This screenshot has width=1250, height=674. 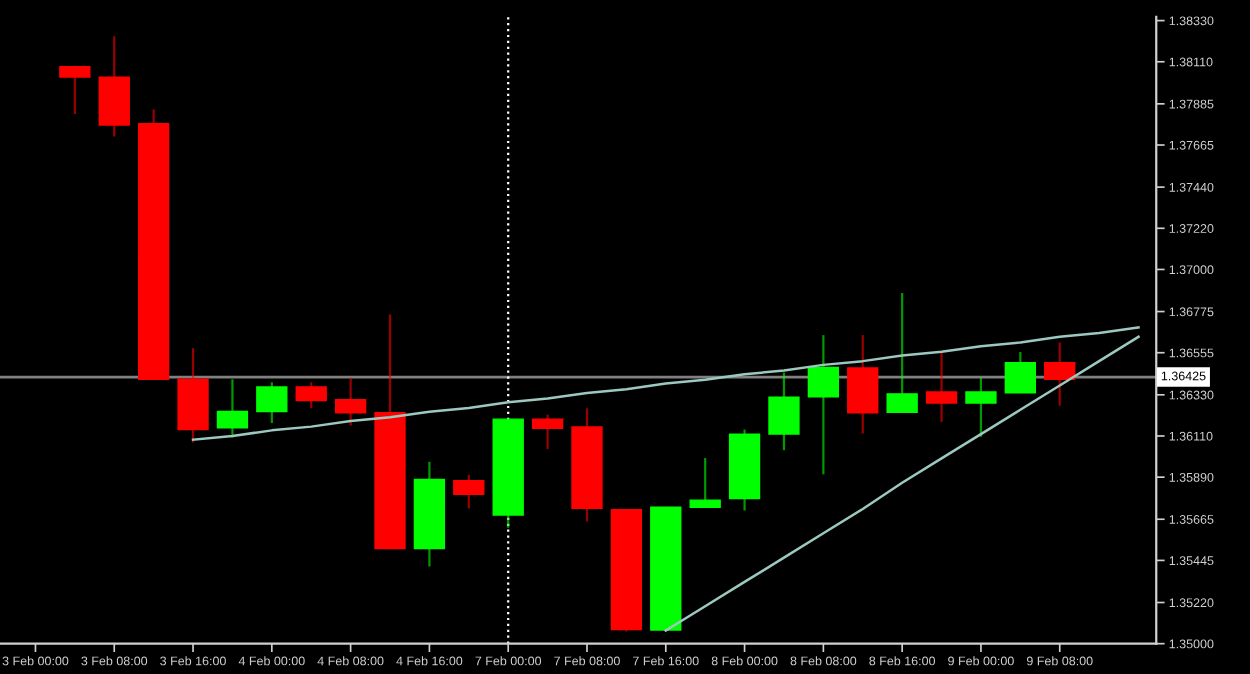 What do you see at coordinates (665, 383) in the screenshot?
I see `line-series` at bounding box center [665, 383].